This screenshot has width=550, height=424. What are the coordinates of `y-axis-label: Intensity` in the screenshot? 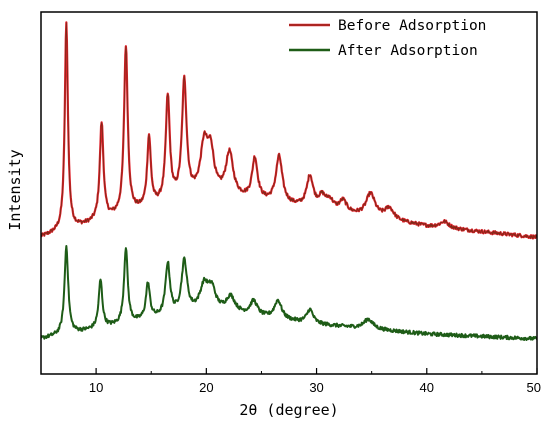 It's located at (15, 189).